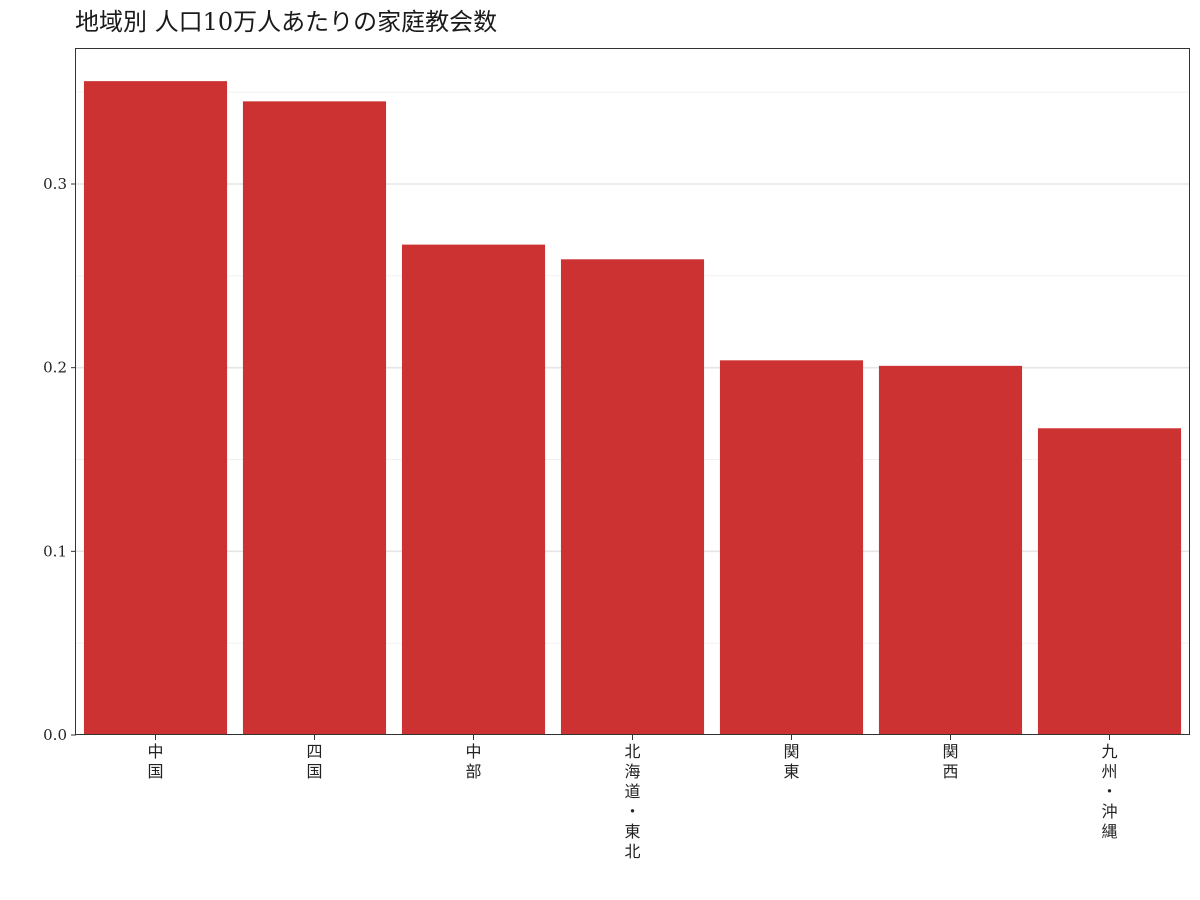 Image resolution: width=1200 pixels, height=900 pixels. Describe the element at coordinates (59, 459) in the screenshot. I see `y-axis: 0.0 0.1 0.2 0.3` at that location.